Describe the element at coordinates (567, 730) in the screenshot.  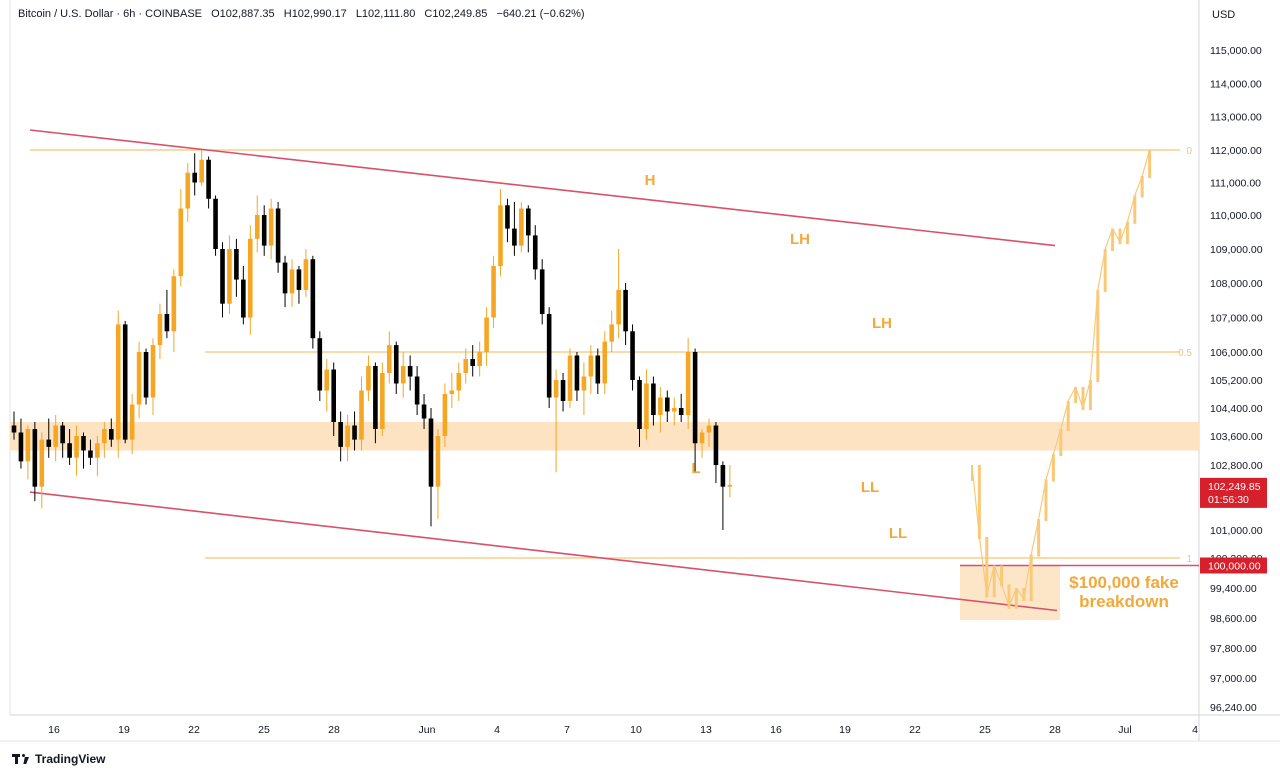
I see `x-tick-label: 7` at that location.